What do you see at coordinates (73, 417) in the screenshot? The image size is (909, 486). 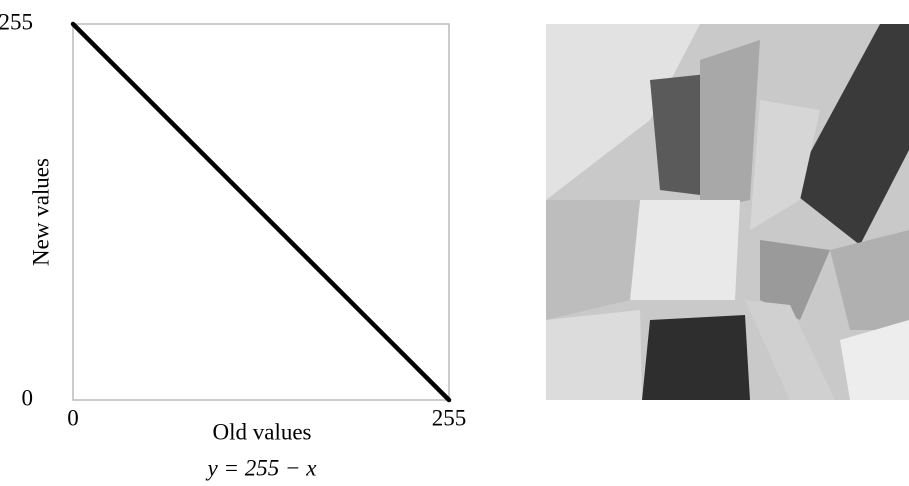 I see `x-tick-label: 0` at bounding box center [73, 417].